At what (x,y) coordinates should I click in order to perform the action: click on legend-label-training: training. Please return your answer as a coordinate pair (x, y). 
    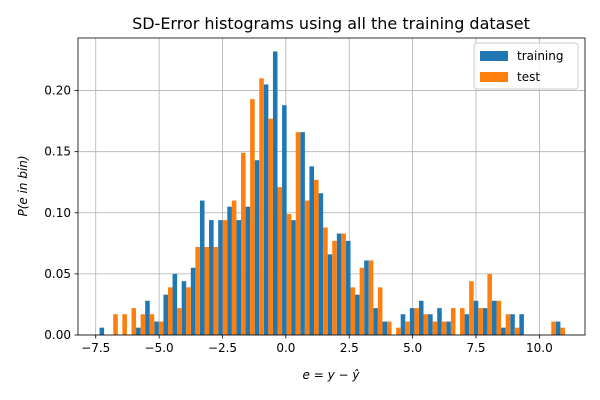
    Looking at the image, I should click on (540, 56).